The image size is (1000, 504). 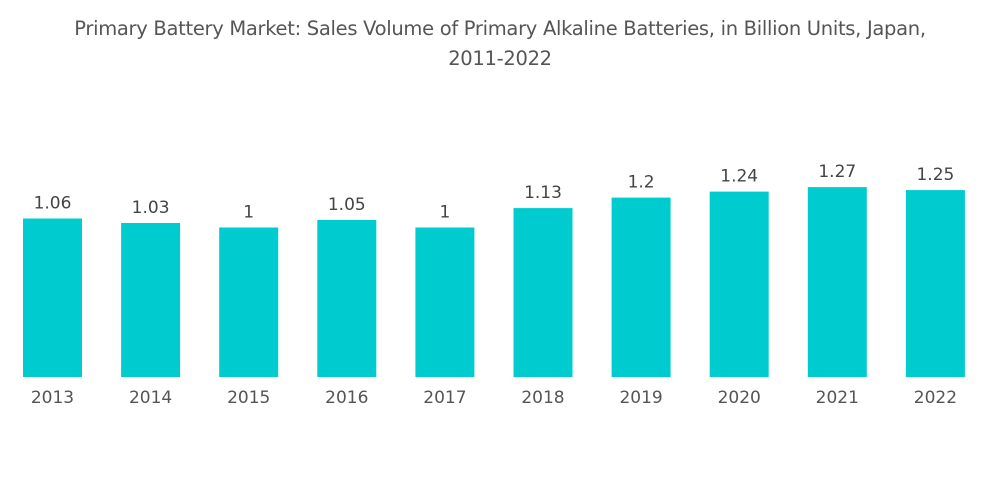 What do you see at coordinates (935, 283) in the screenshot?
I see `bar-2022` at bounding box center [935, 283].